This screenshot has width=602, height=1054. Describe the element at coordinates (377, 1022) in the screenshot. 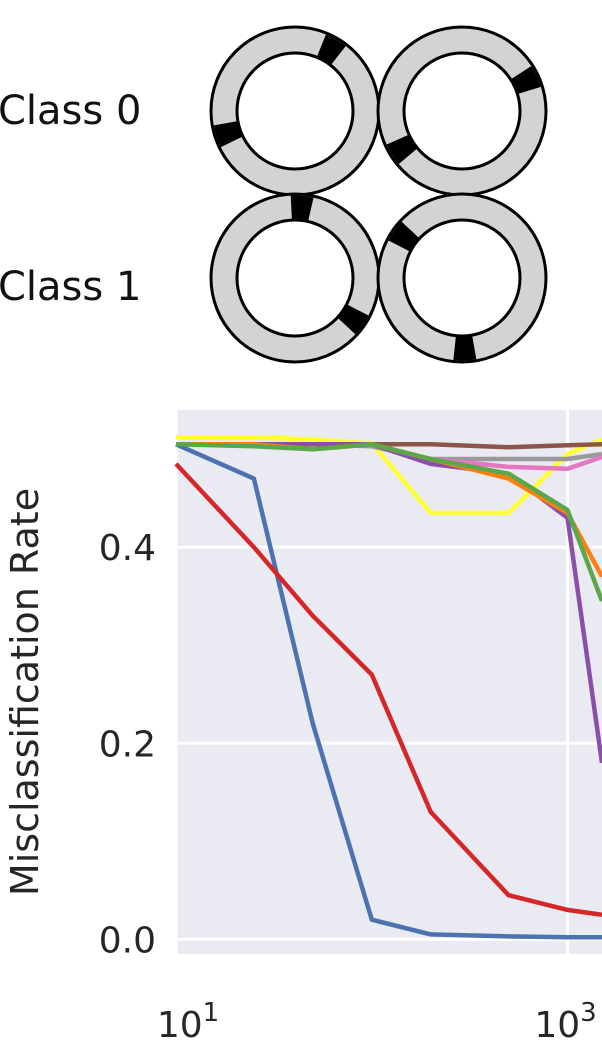

I see `x-tick-labels: 10¹ 10³` at that location.